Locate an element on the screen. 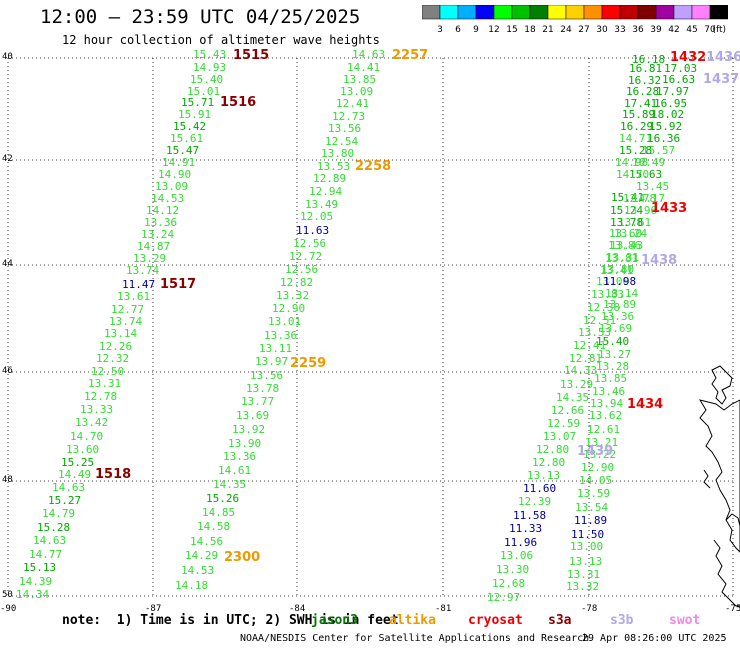 The height and width of the screenshot is (650, 740). wave-height-label: 14.53 is located at coordinates (167, 198).